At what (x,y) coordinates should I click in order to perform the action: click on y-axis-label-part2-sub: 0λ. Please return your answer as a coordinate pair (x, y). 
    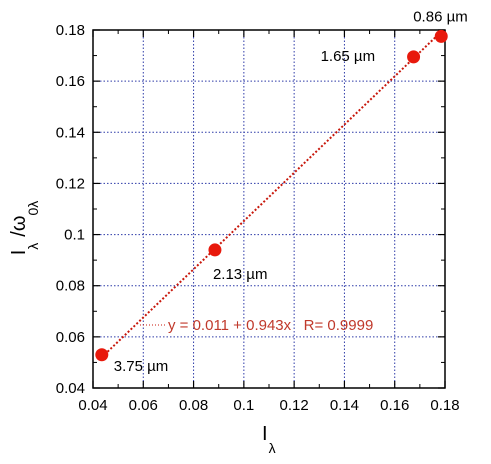
    Looking at the image, I should click on (33, 208).